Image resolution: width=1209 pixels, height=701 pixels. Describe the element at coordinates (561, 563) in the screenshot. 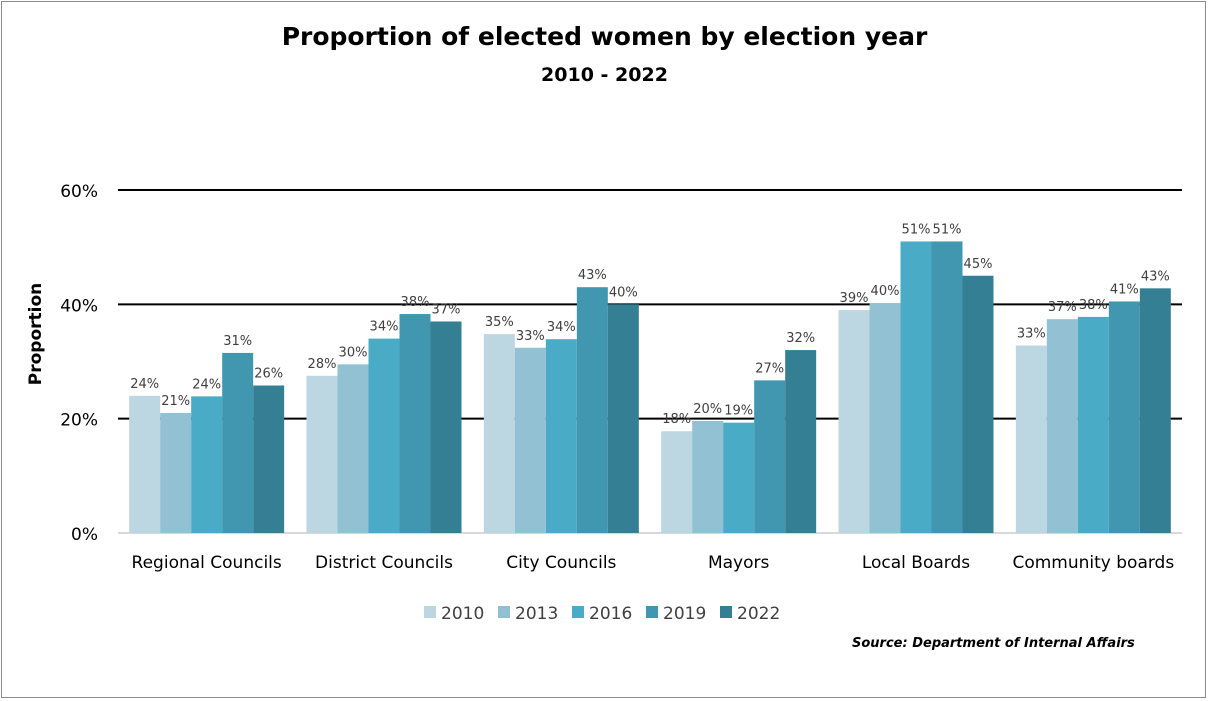

I see `x-tick-label: City Councils` at that location.